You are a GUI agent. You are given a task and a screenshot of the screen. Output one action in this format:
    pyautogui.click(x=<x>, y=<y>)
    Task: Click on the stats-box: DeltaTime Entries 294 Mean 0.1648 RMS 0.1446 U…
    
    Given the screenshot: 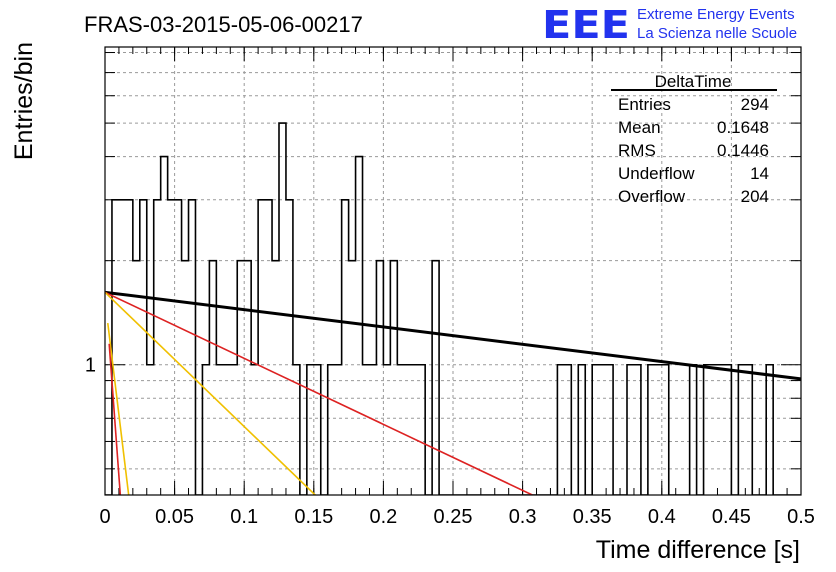 What is the action you would take?
    pyautogui.click(x=694, y=139)
    